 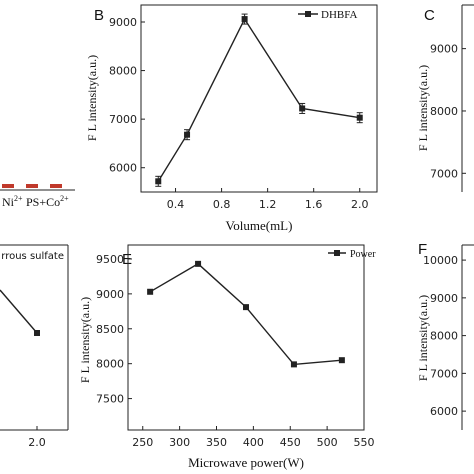 What do you see at coordinates (444, 49) in the screenshot?
I see `c-y-tick-label-2: 9000` at bounding box center [444, 49].